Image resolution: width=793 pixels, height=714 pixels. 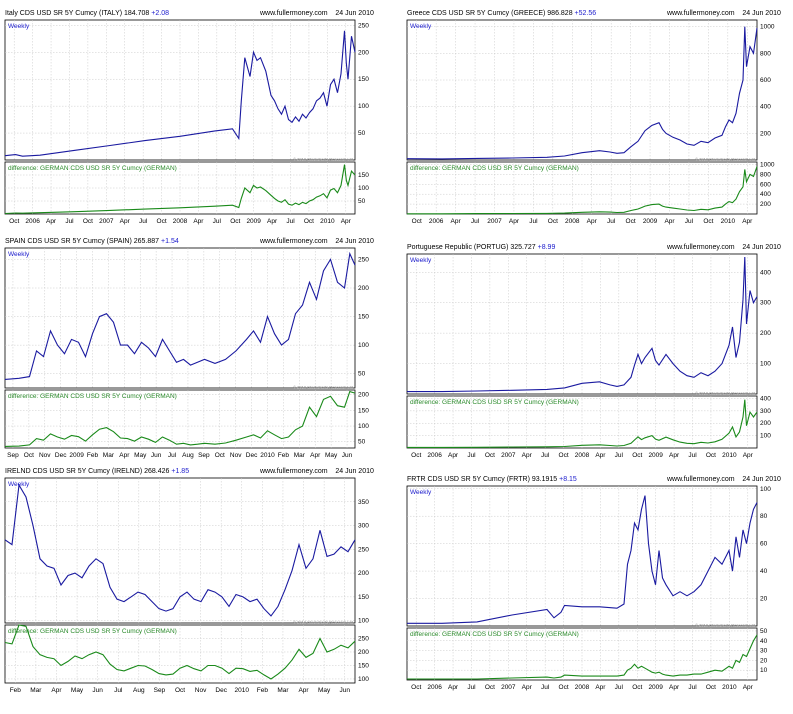 What do you see at coordinates (765, 80) in the screenshot?
I see `y-tick-label: 600` at bounding box center [765, 80].